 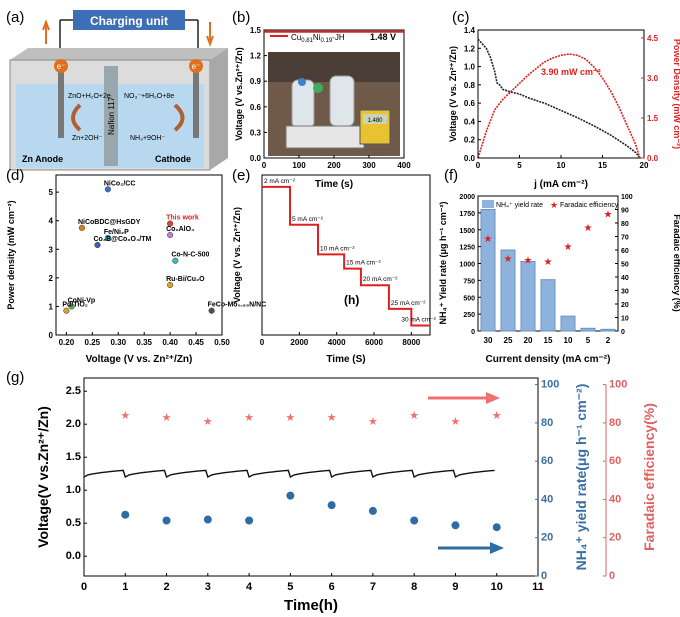 I want to click on panel-e-frame, so click(x=346, y=255).